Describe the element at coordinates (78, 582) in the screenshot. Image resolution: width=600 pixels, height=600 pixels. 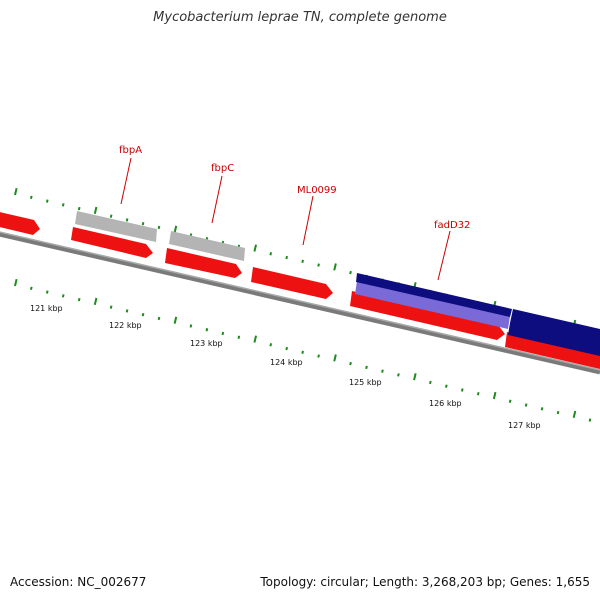
I see `accession-text: Accession: NC_002677` at that location.